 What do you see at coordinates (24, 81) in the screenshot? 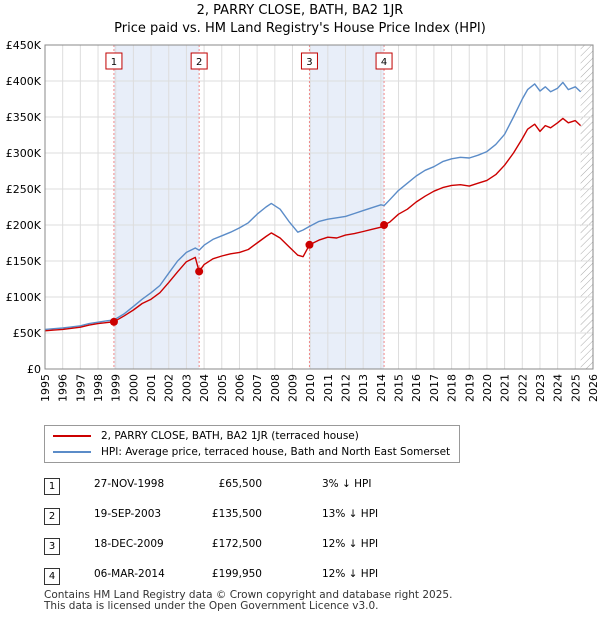
I see `y-tick-label: £400K` at bounding box center [24, 81].